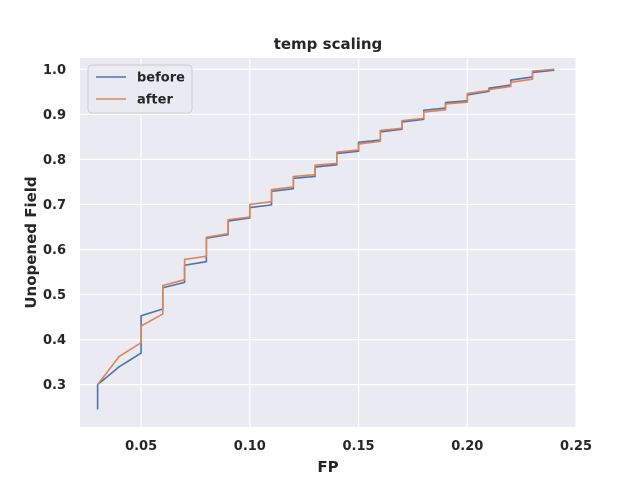  Describe the element at coordinates (140, 89) in the screenshot. I see `legend: before after` at that location.